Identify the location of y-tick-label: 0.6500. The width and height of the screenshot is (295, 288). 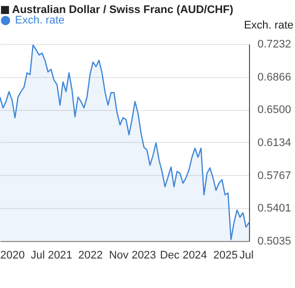
(275, 110).